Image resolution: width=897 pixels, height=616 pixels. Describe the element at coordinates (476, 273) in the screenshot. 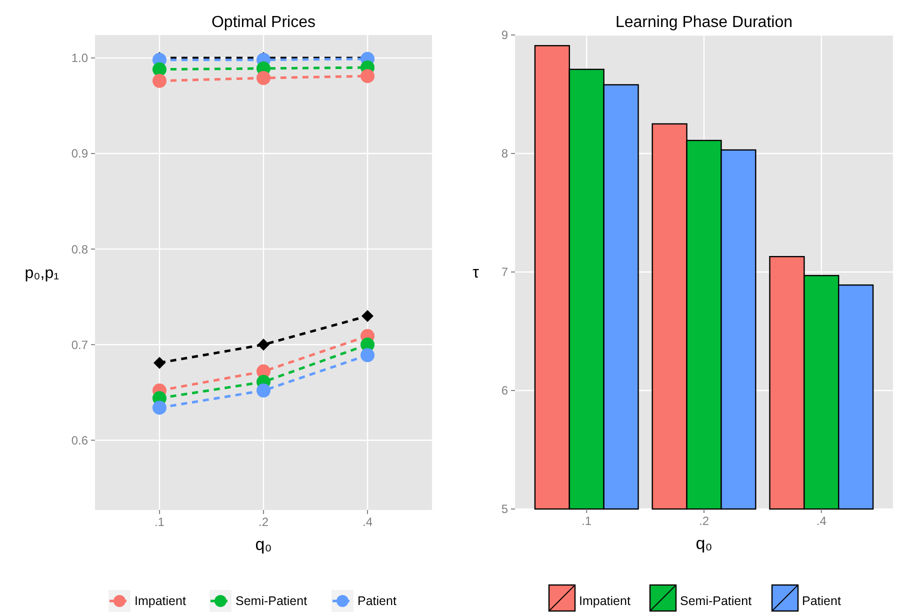

I see `y-axis-title: τ` at that location.